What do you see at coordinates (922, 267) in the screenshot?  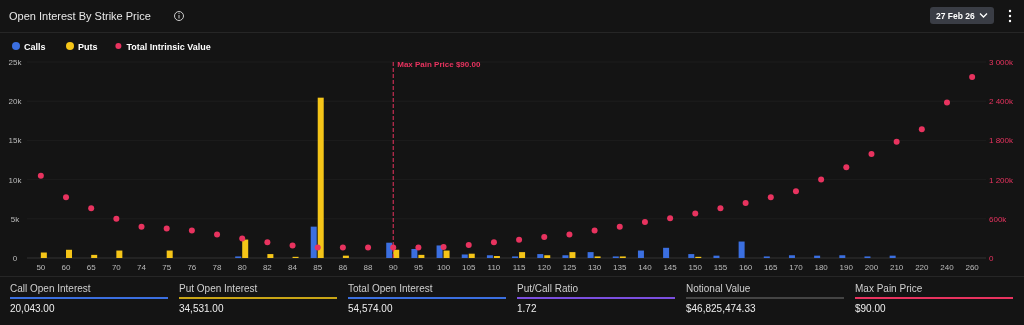 I see `x-tick-label: 220` at bounding box center [922, 267].